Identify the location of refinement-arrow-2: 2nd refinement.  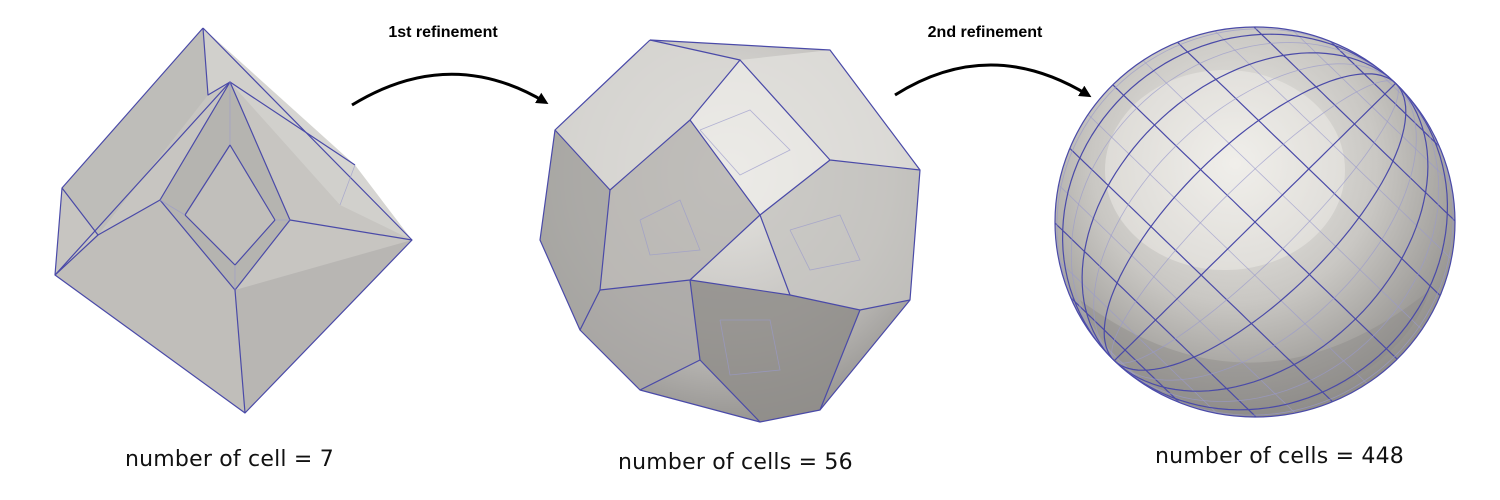
(993, 61).